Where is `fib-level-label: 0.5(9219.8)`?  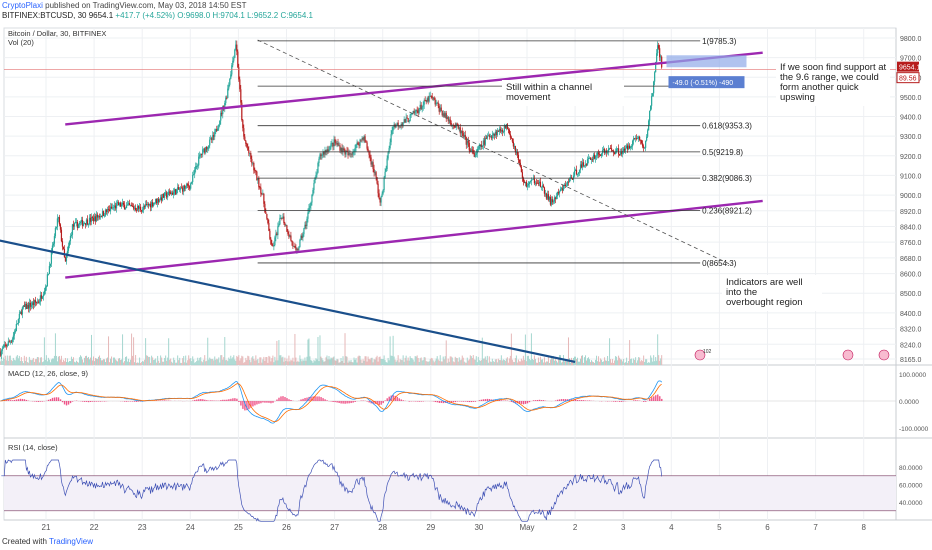
fib-level-label: 0.5(9219.8) is located at coordinates (722, 152).